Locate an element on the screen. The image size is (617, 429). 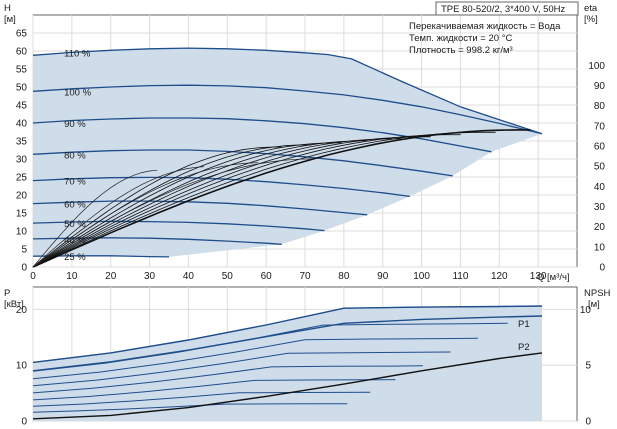
x-tick-label: 0 is located at coordinates (33, 276).